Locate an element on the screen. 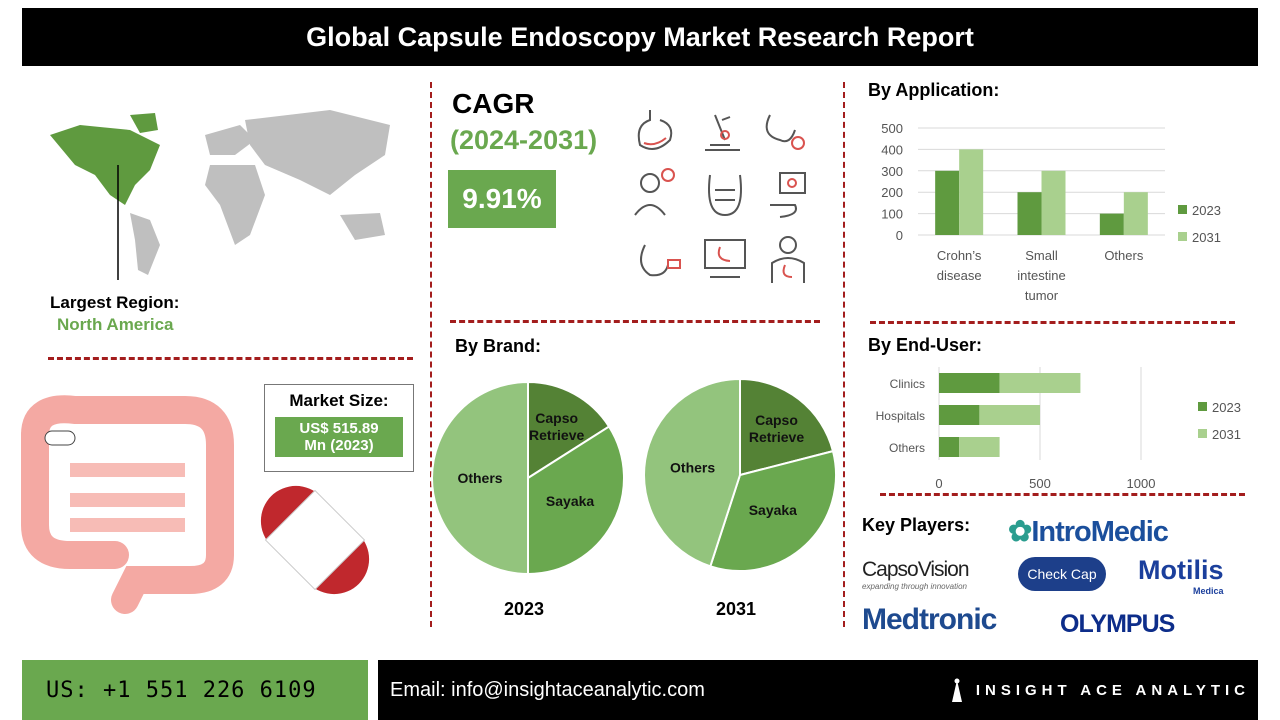 The height and width of the screenshot is (720, 1280). world-map is located at coordinates (220, 195).